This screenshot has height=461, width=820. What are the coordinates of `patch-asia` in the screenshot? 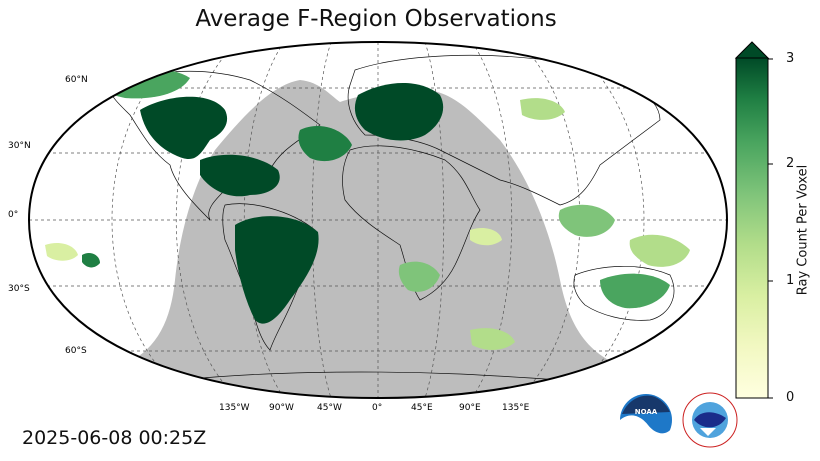 It's located at (586, 220).